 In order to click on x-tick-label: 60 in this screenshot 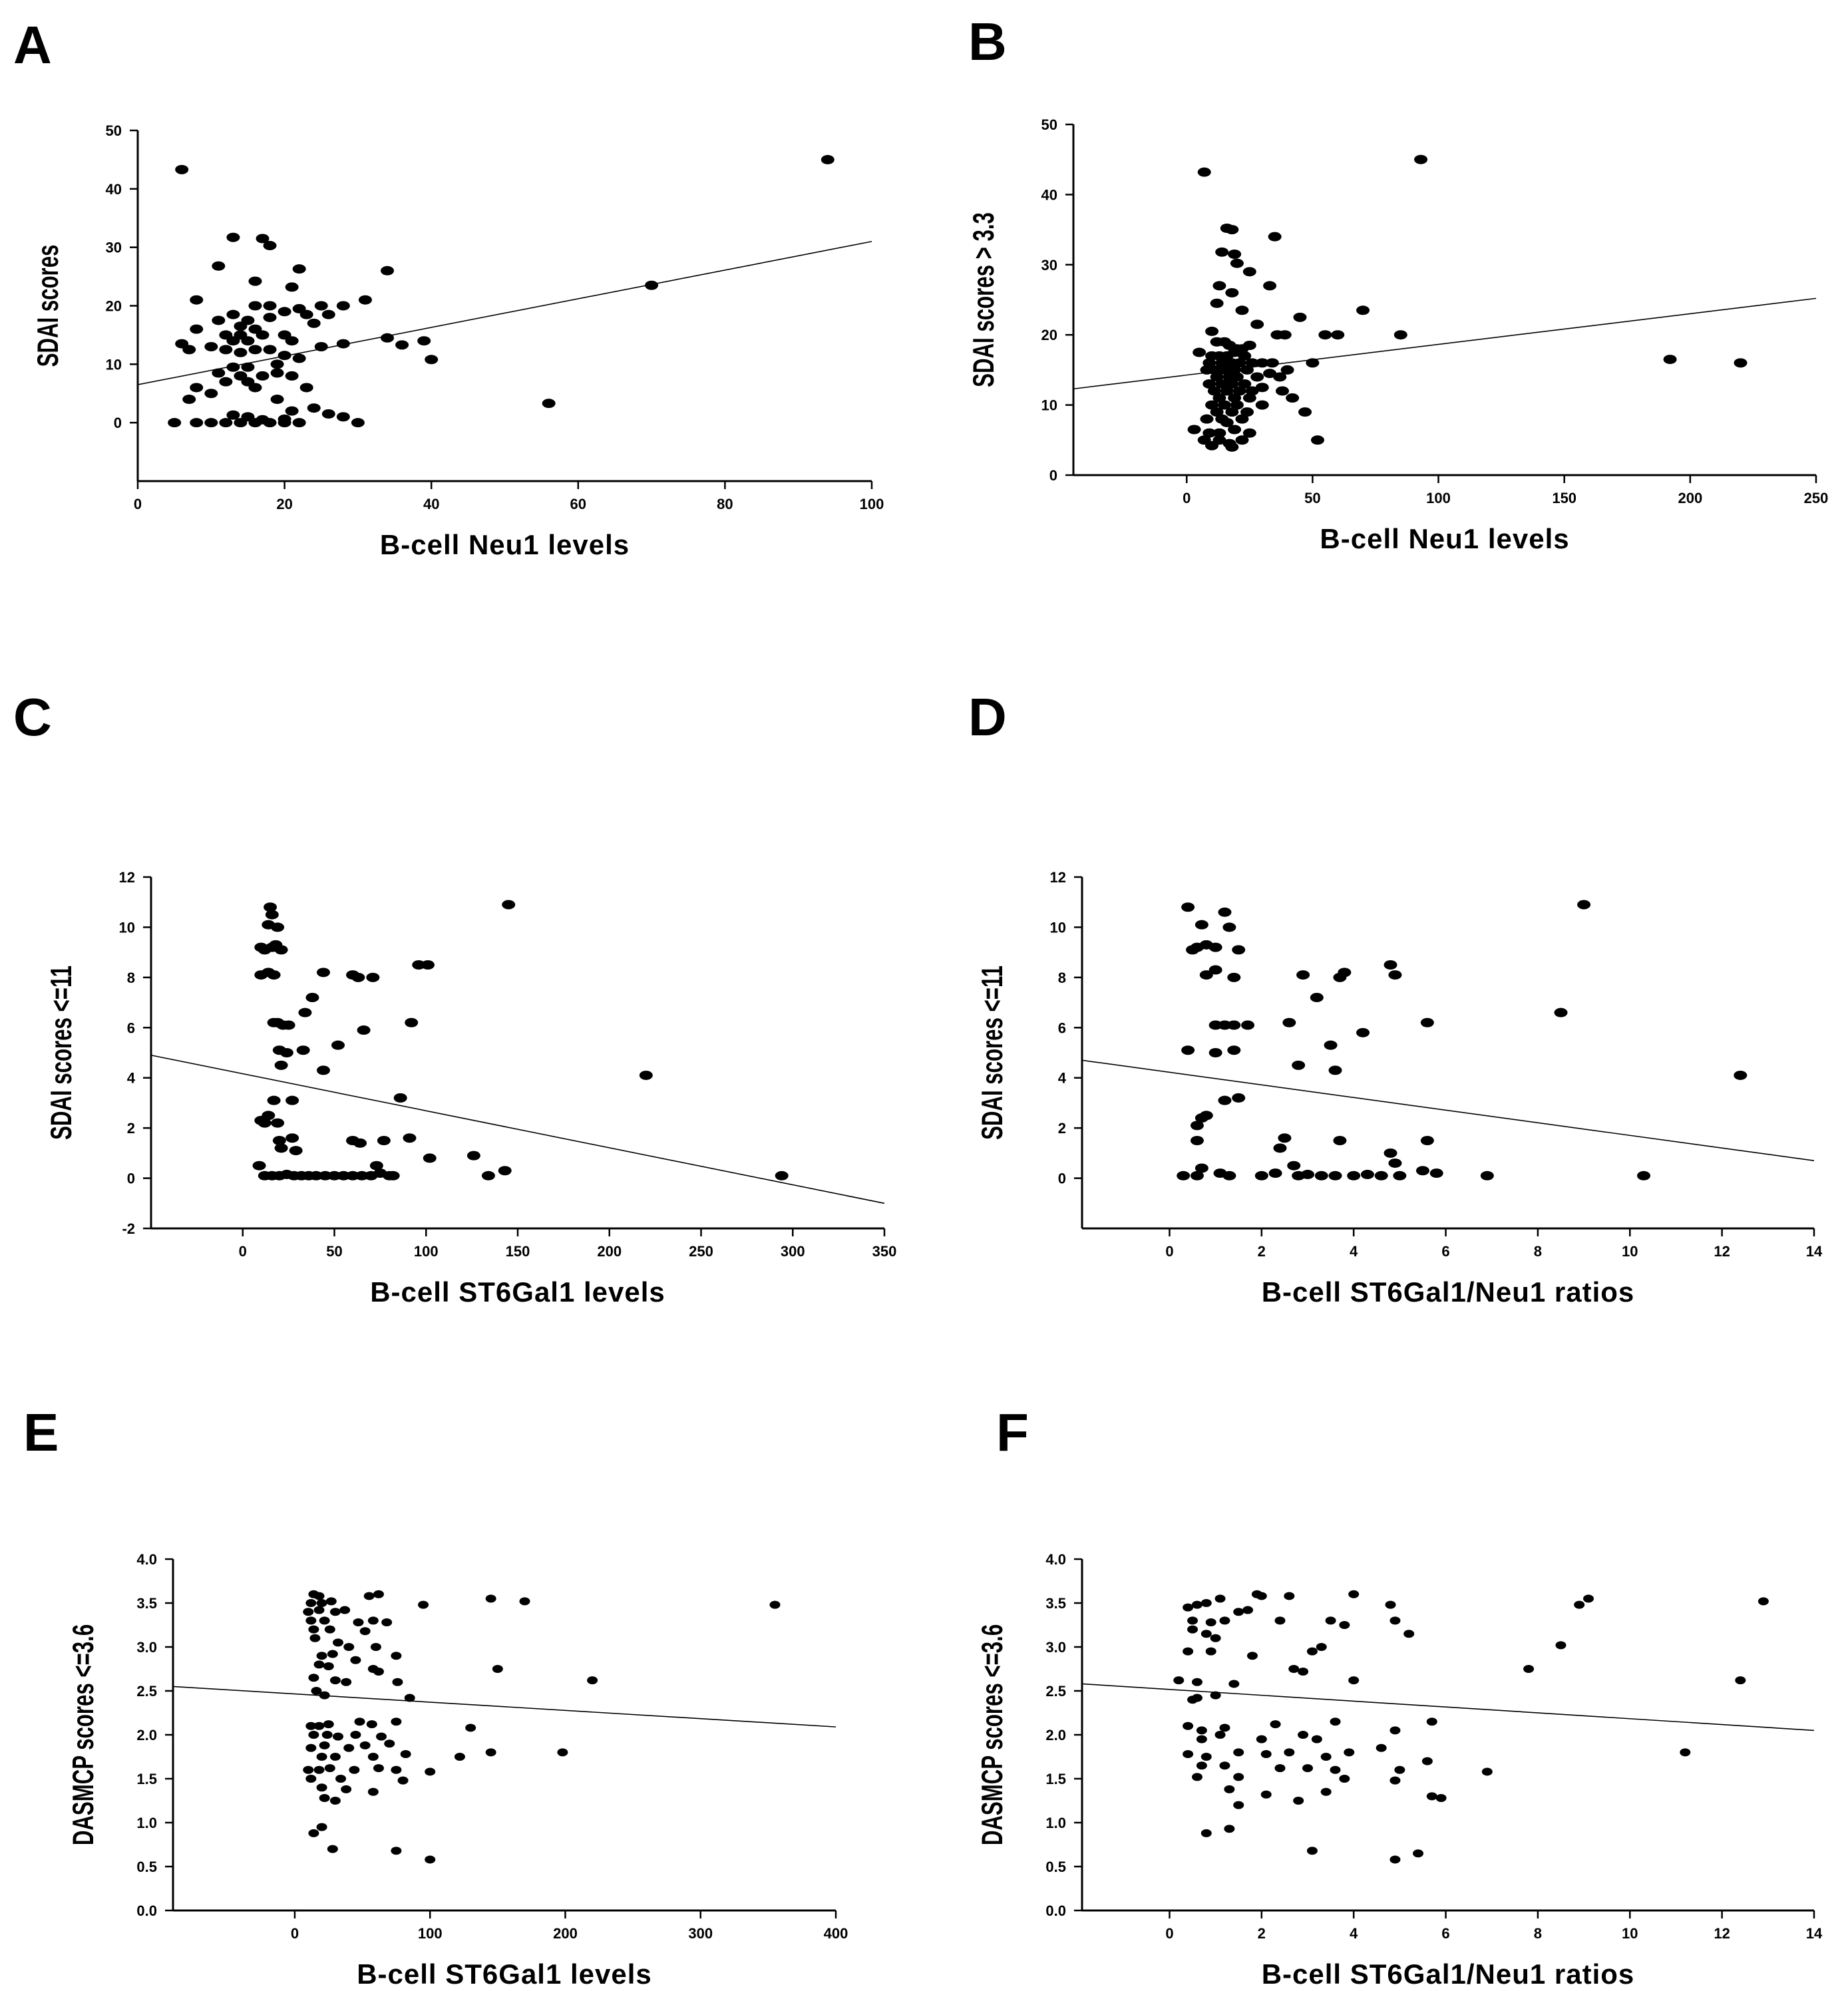, I will do `click(578, 504)`.